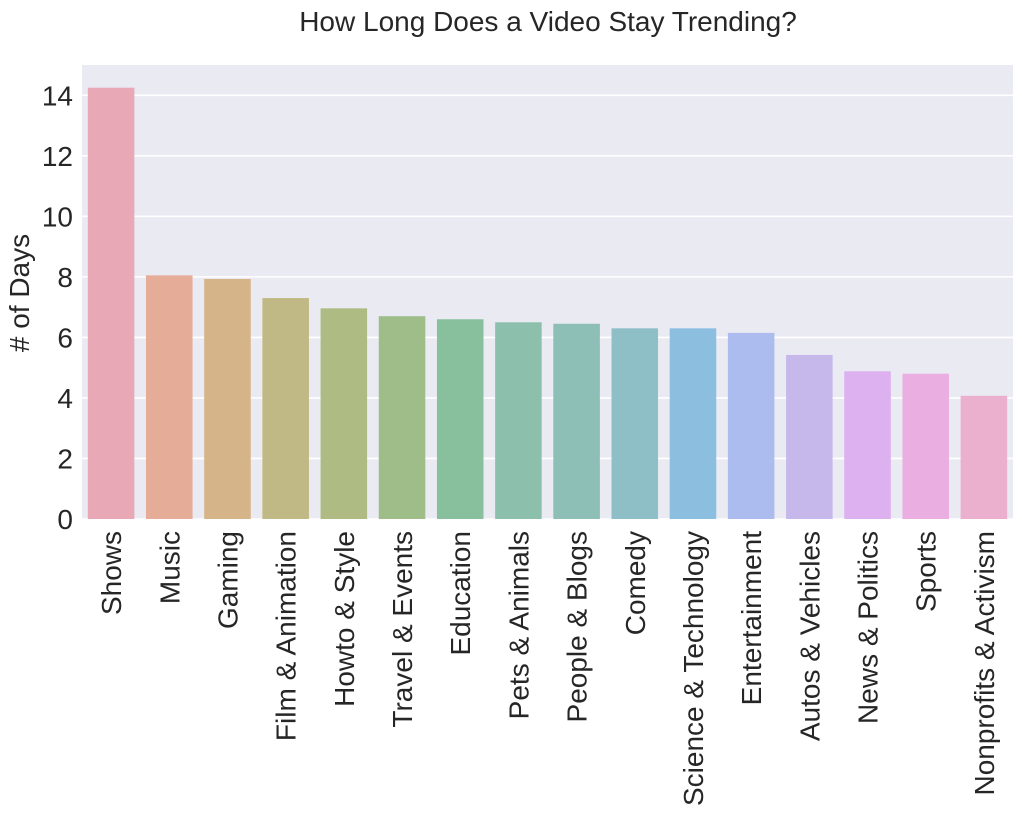  What do you see at coordinates (19, 293) in the screenshot?
I see `y-axis-label: # of Days` at bounding box center [19, 293].